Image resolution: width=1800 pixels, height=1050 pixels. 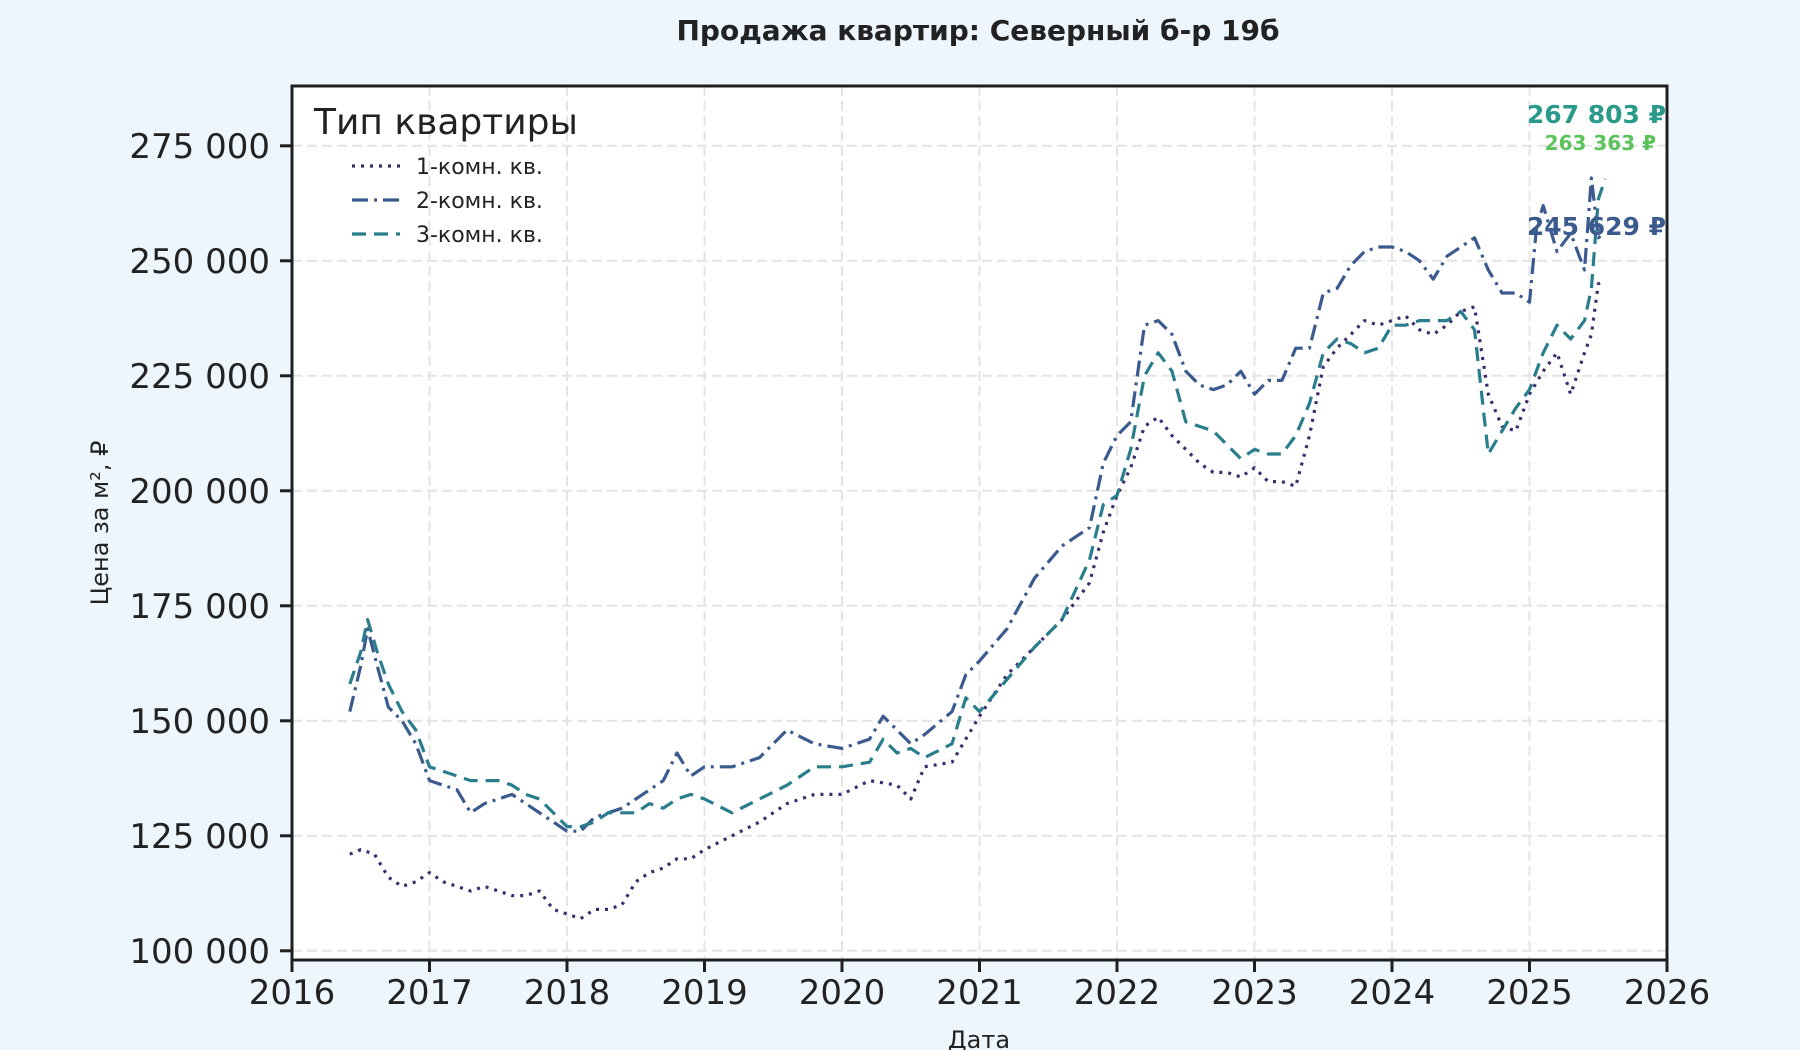 I want to click on x-tick-label: 2025, so click(x=1529, y=993).